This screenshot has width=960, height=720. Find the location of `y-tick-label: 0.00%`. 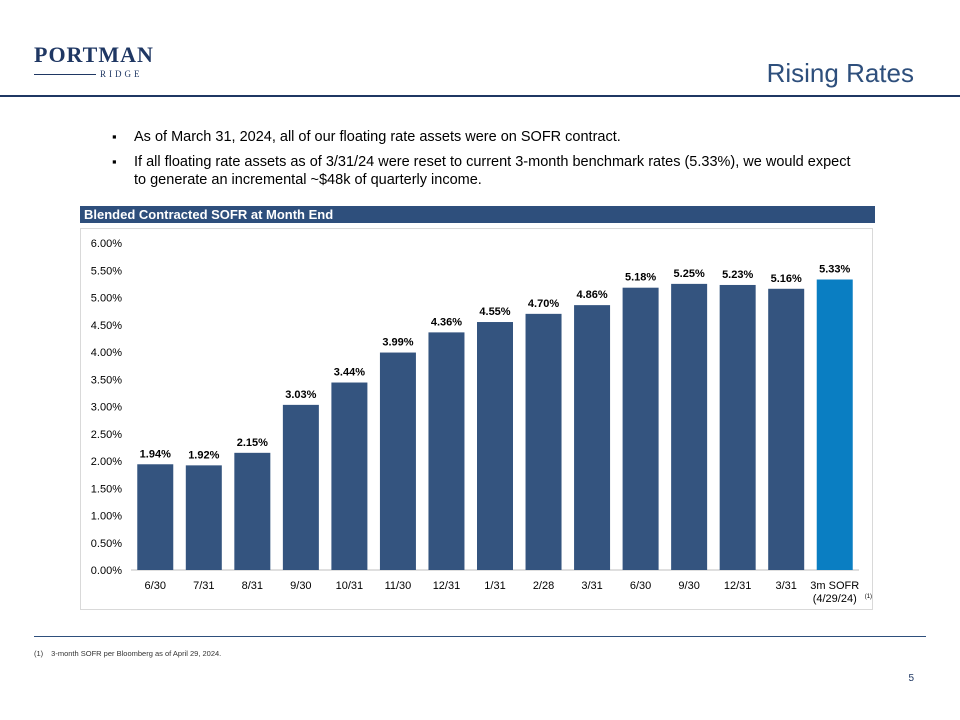

y-tick-label: 0.00% is located at coordinates (106, 571).